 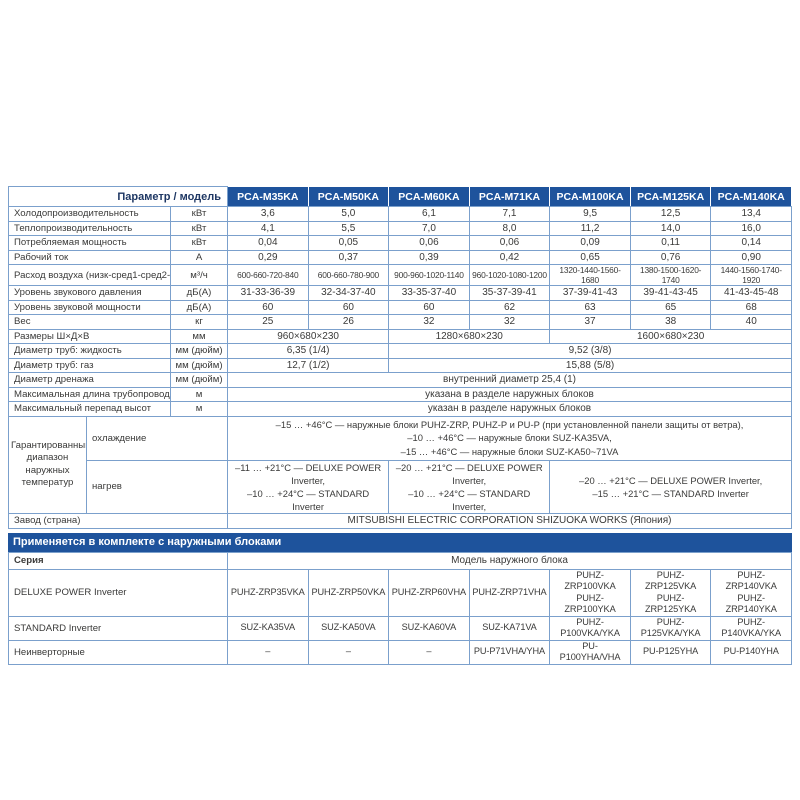 What do you see at coordinates (118, 521) in the screenshot?
I see `factory-label: Завод (страна)` at bounding box center [118, 521].